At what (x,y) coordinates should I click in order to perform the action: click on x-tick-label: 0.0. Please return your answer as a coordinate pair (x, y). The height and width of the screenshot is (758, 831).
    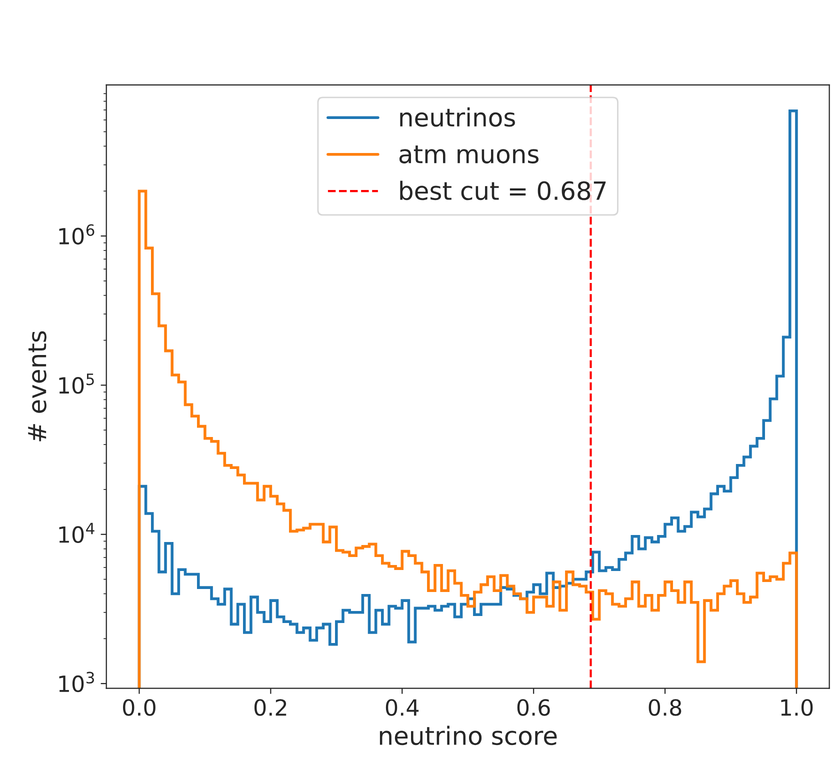
    Looking at the image, I should click on (139, 707).